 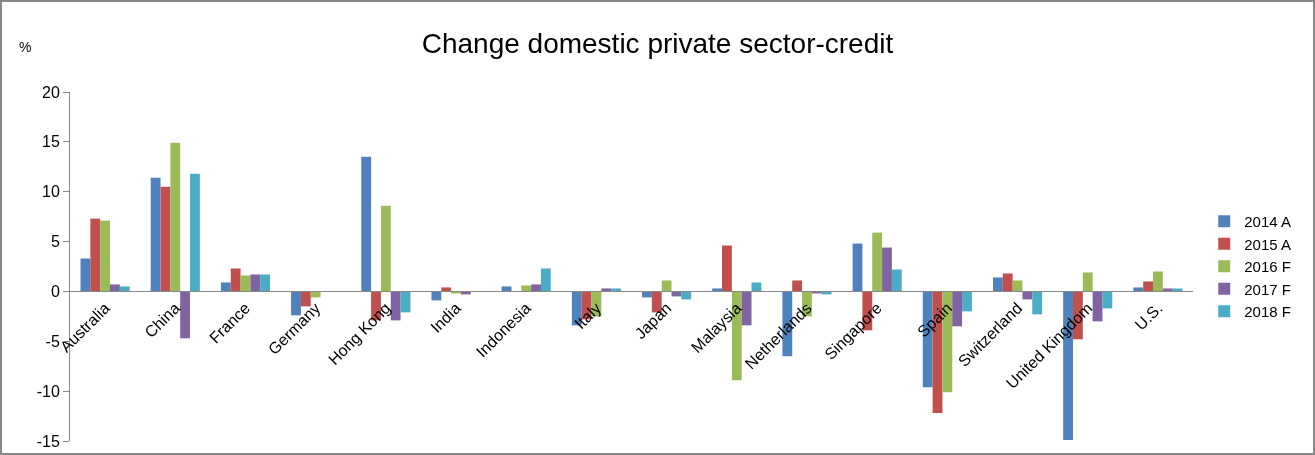 I want to click on y-tick-label: 0, so click(x=55, y=292).